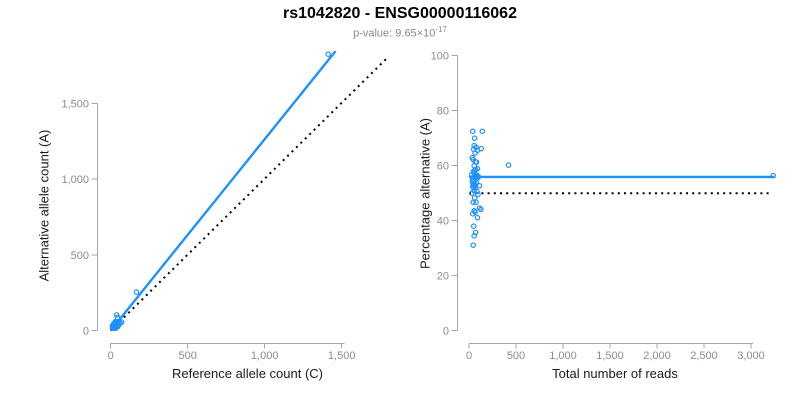 This screenshot has height=400, width=800. I want to click on chart-title: rs1042820 - ENSG00000116062, so click(400, 13).